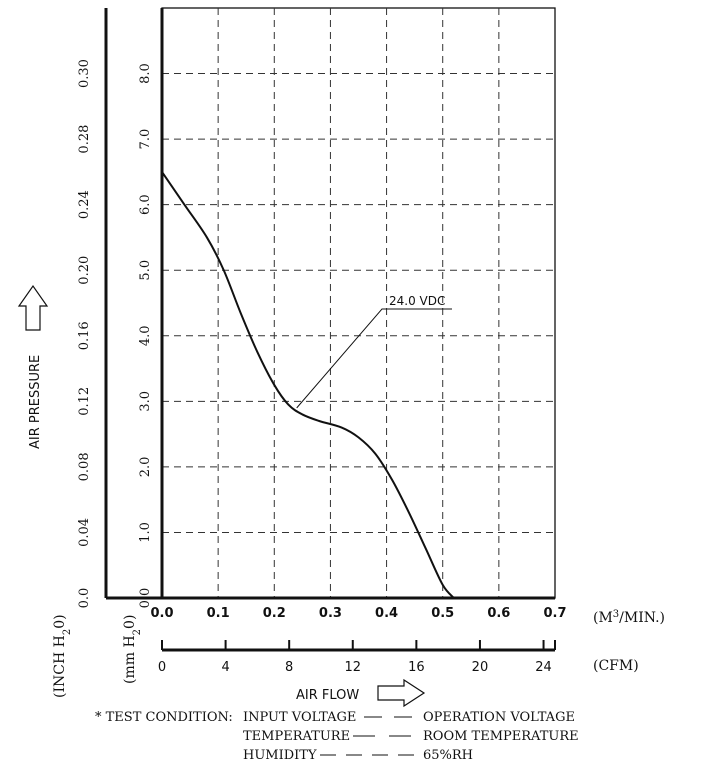 The height and width of the screenshot is (764, 706). What do you see at coordinates (274, 613) in the screenshot?
I see `x-tick-label: 0.2` at bounding box center [274, 613].